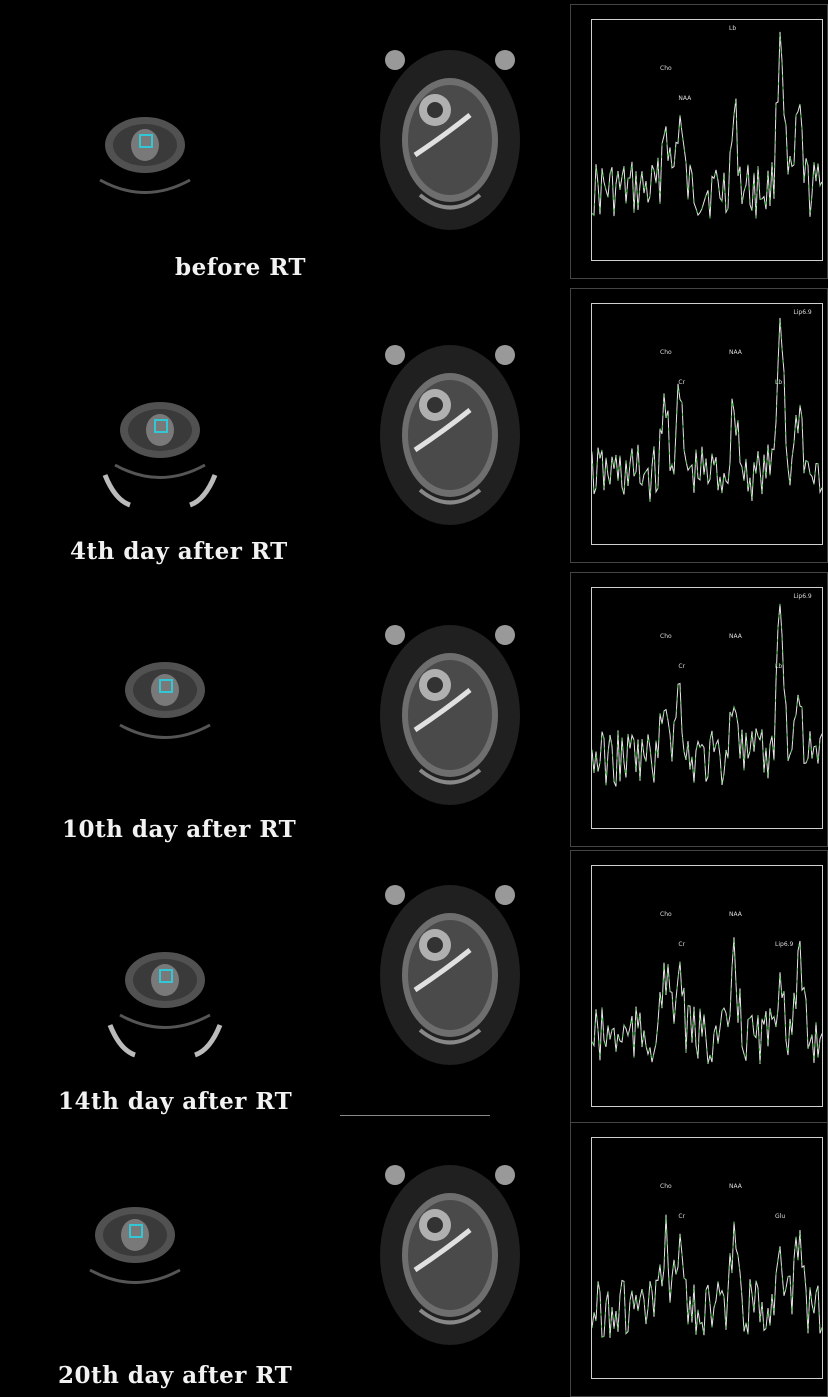 This screenshot has height=1397, width=828. I want to click on timepoint-label: before RT, so click(241, 267).